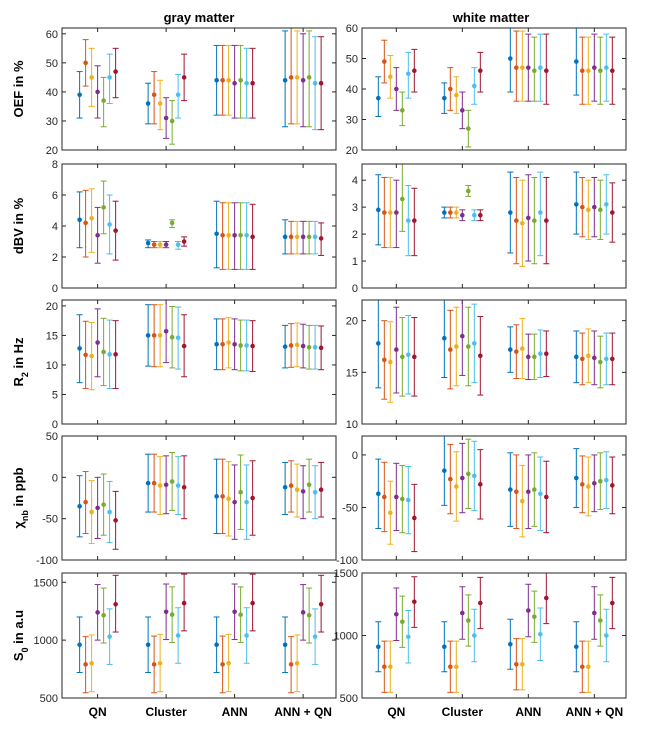 Image resolution: width=656 pixels, height=738 pixels. What do you see at coordinates (55, 258) in the screenshot?
I see `y-tick-label: 2` at bounding box center [55, 258].